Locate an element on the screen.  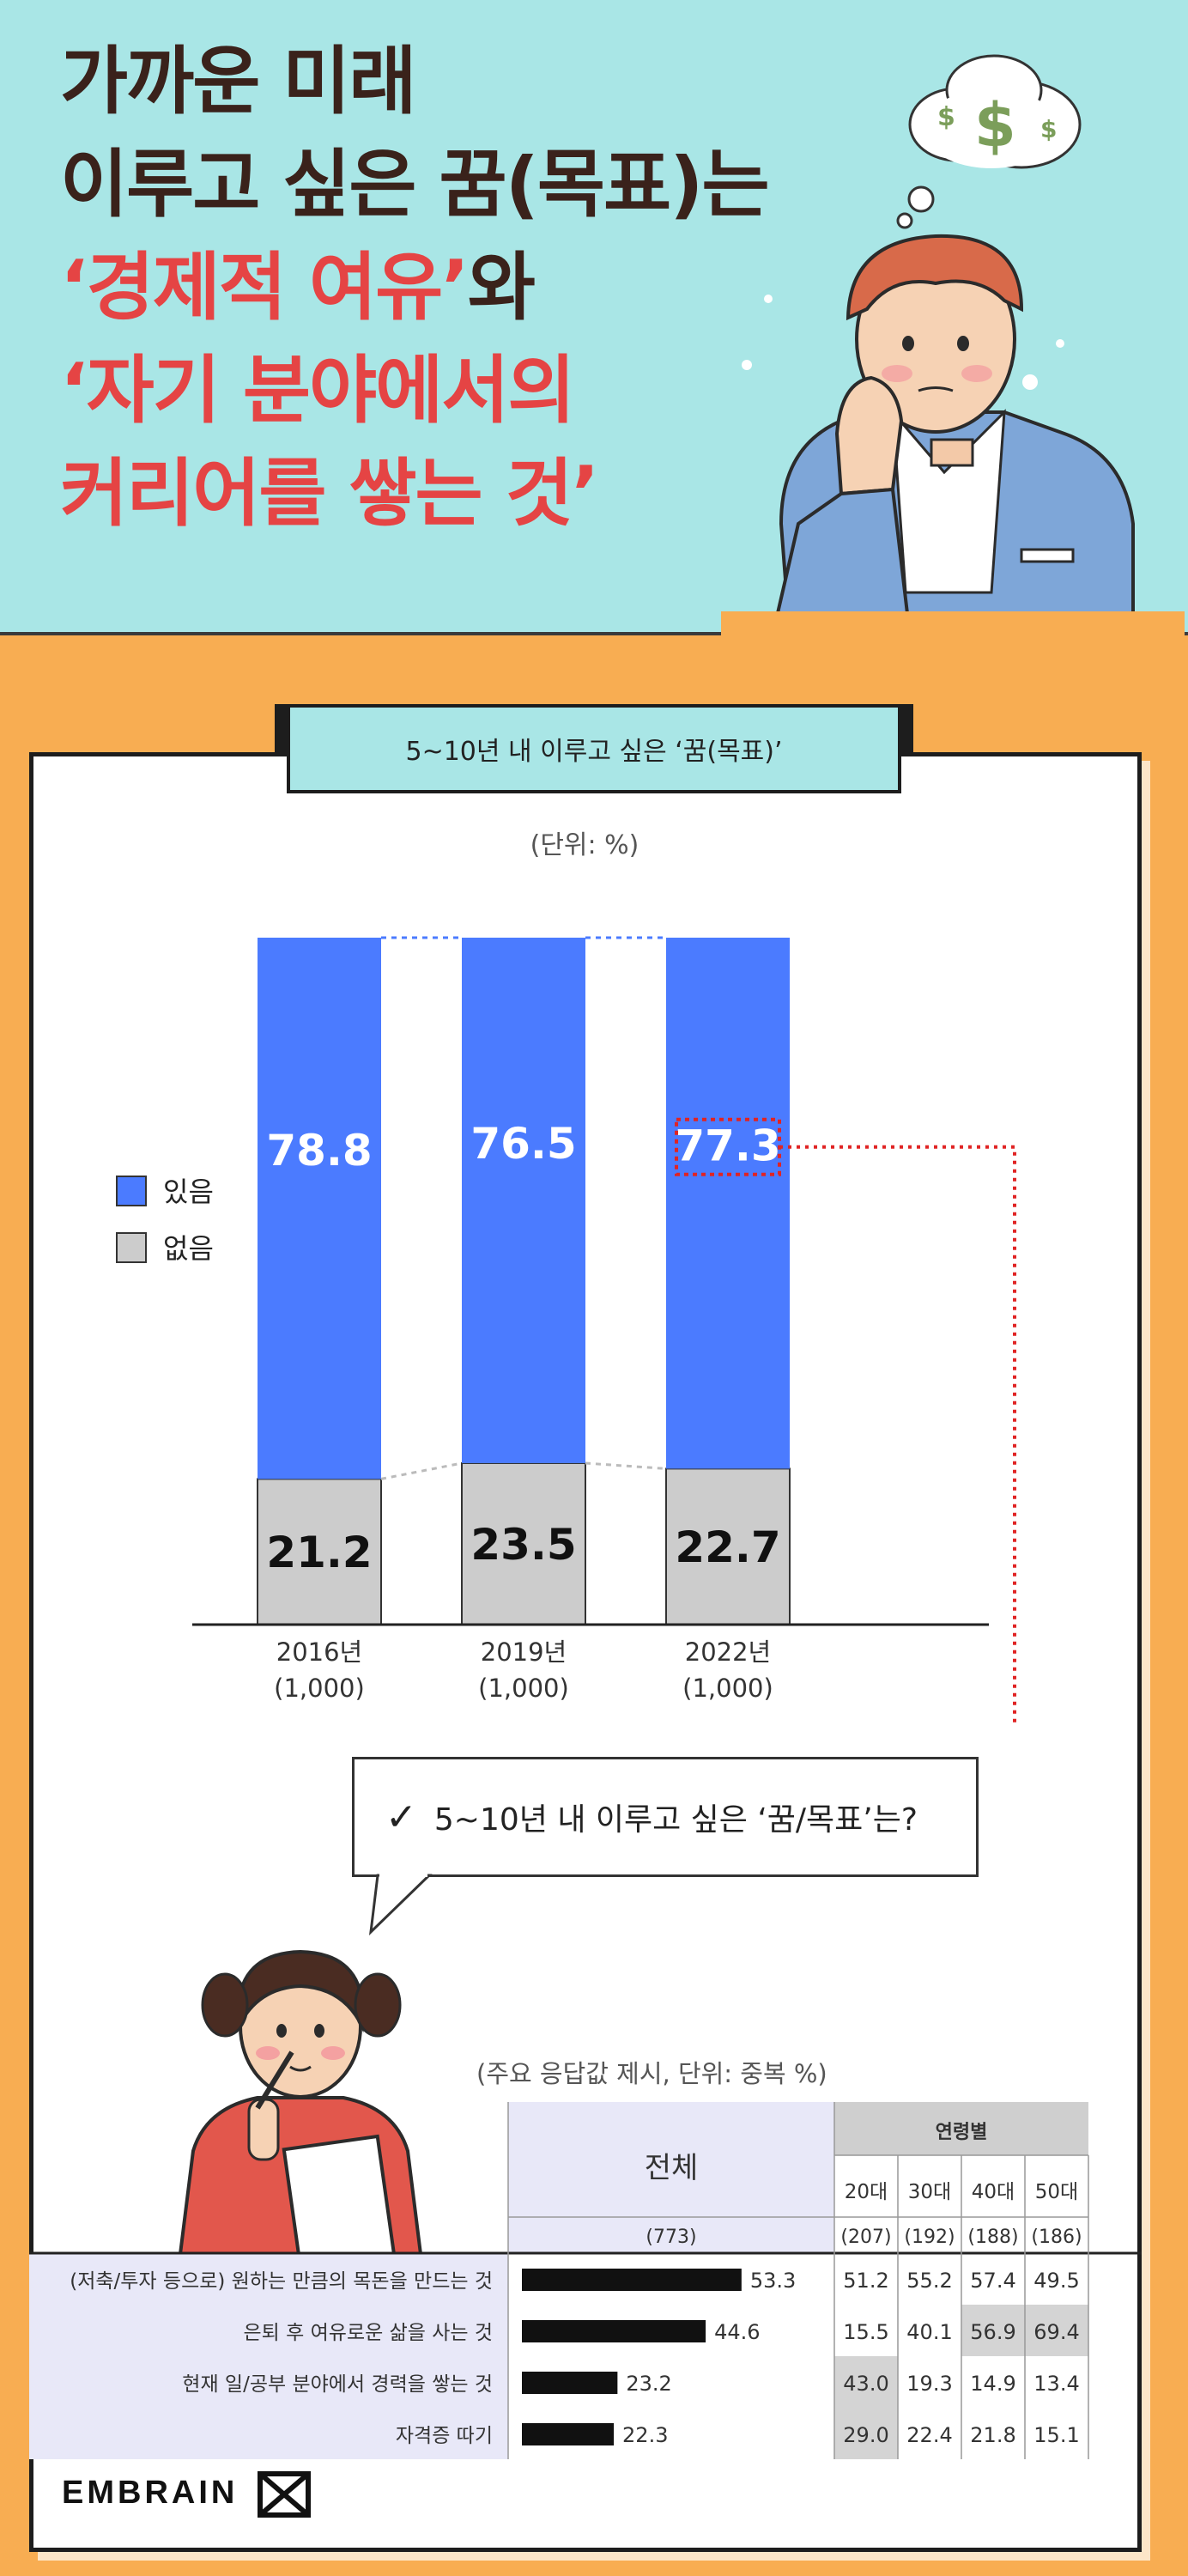
age-value-cell: 15.1 is located at coordinates (1056, 2435).